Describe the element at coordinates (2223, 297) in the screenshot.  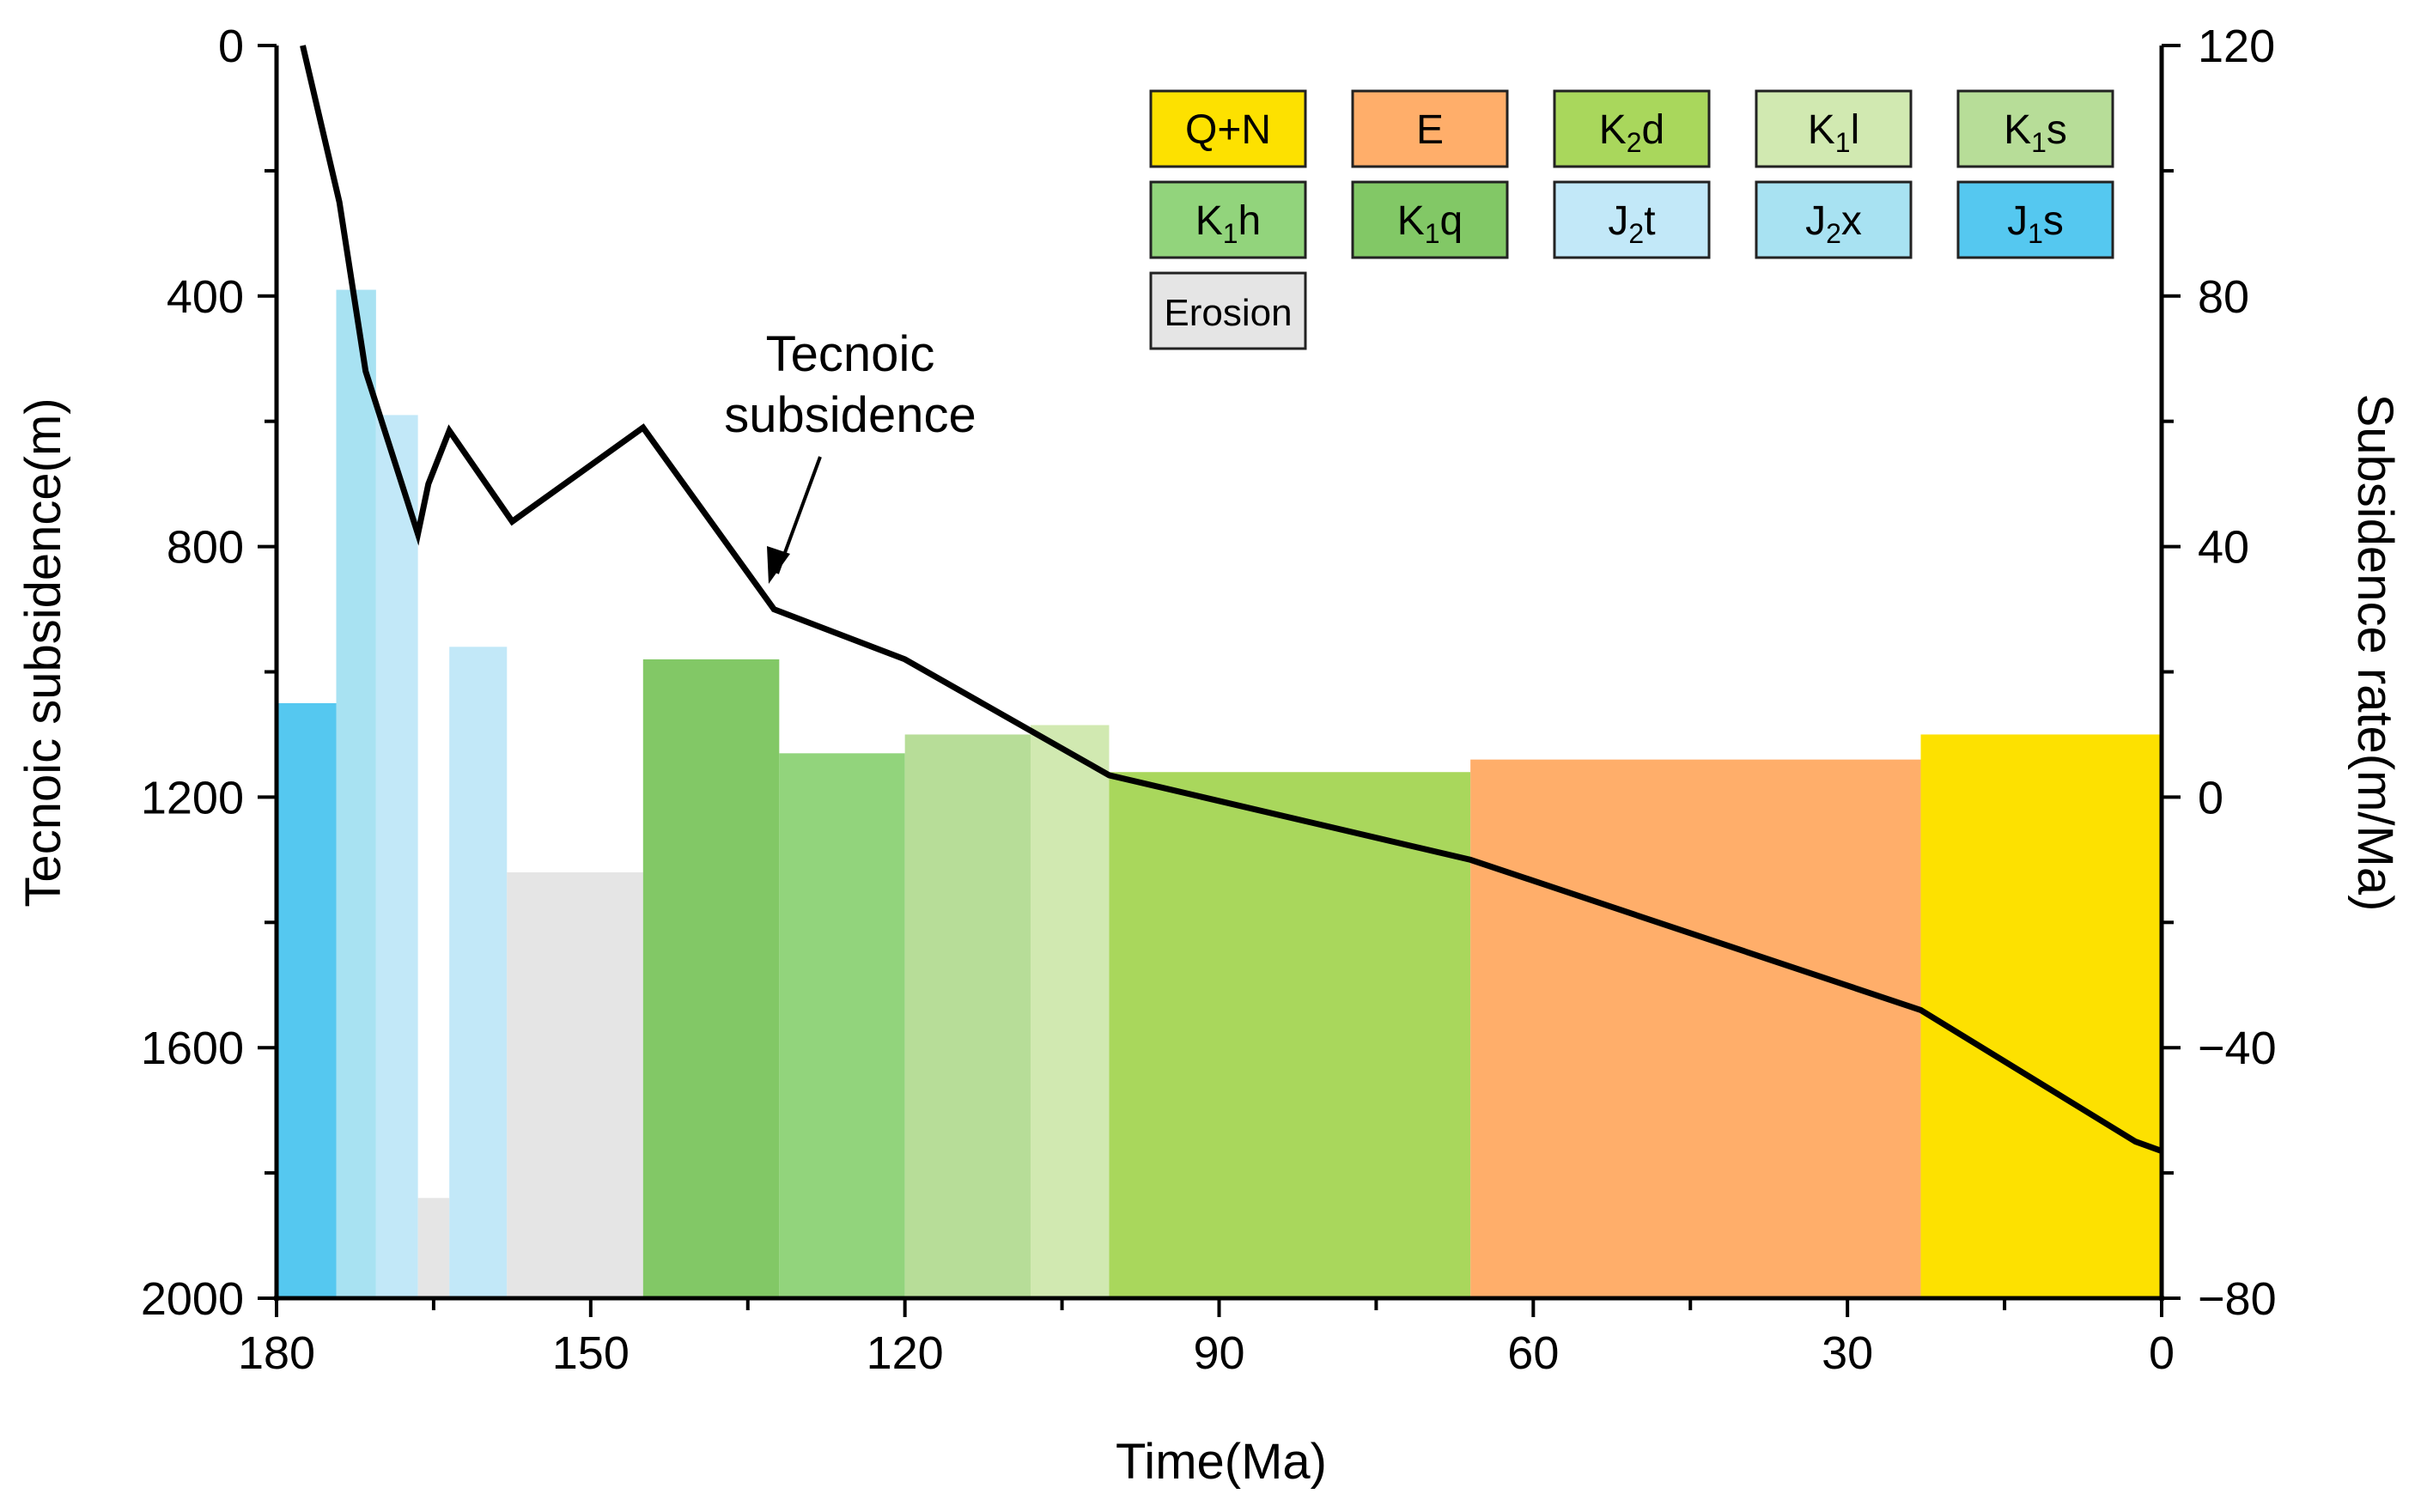
I see `y-right-tick-label: 80` at that location.